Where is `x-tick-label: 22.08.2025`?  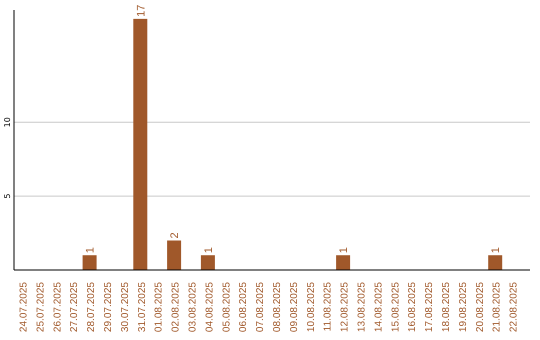 x-tick-label: 22.08.2025 is located at coordinates (514, 307).